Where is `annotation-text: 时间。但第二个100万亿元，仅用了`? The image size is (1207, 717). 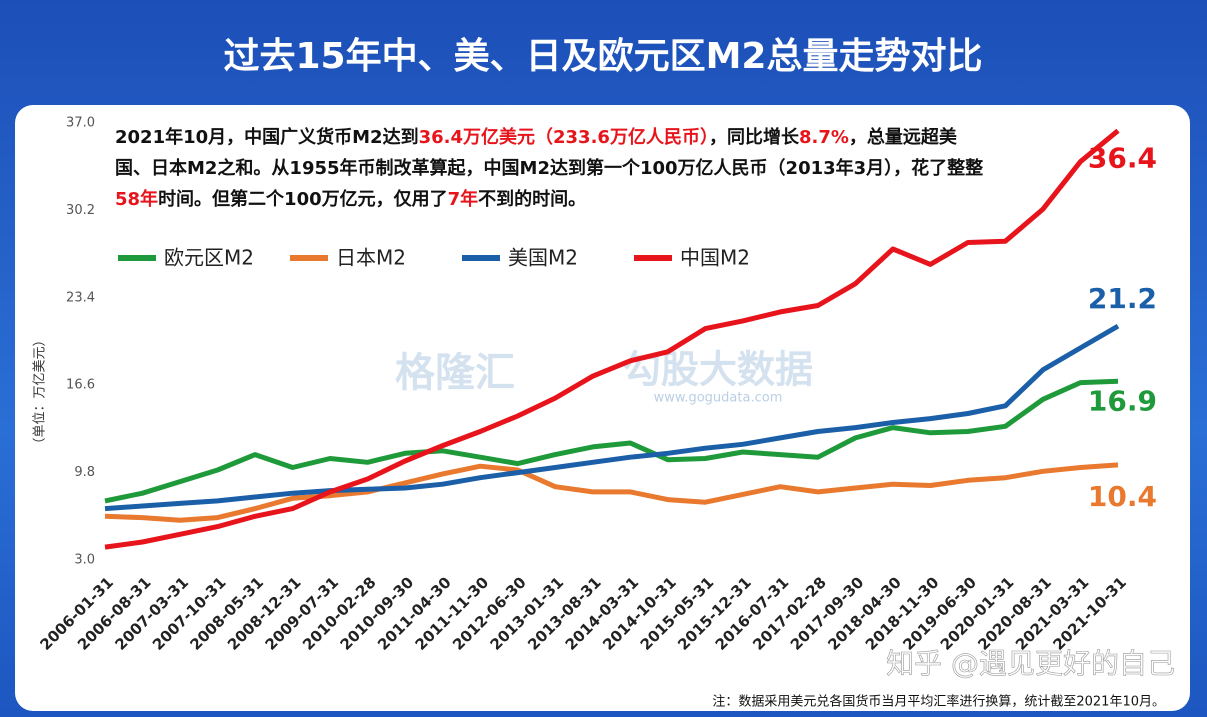 annotation-text: 时间。但第二个100万亿元，仅用了 is located at coordinates (303, 199).